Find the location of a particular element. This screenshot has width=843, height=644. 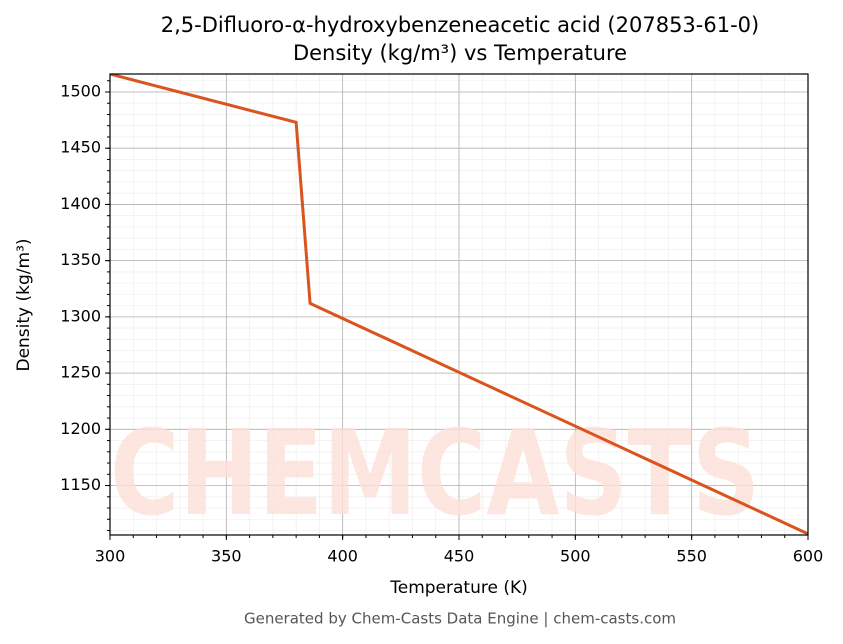

y-tick-label: 1400 is located at coordinates (80, 203).